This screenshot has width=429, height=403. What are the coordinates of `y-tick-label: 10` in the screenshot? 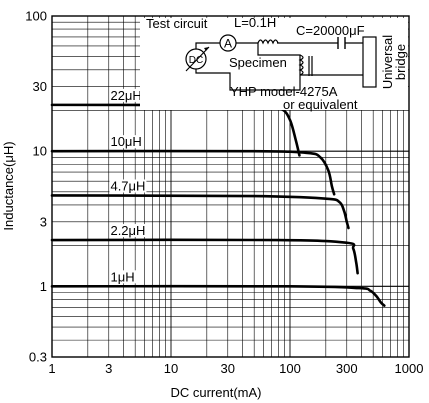 It's located at (40, 151).